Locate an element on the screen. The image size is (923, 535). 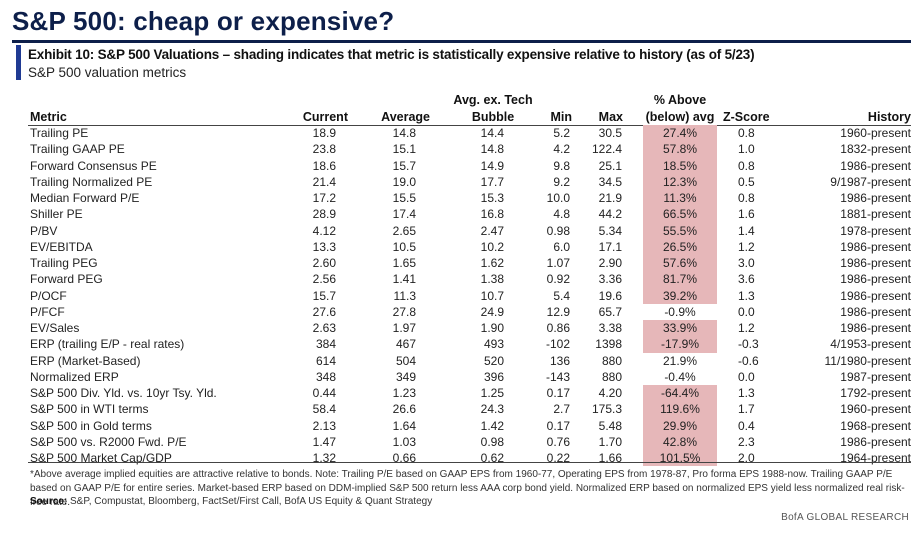
cell-pct: -0.4% is located at coordinates (680, 376).